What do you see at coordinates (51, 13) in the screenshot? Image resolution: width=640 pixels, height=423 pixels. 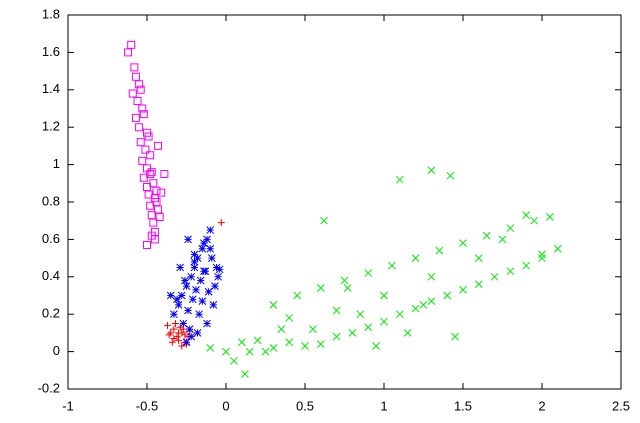 I see `y-tick-label: 1.8` at bounding box center [51, 13].